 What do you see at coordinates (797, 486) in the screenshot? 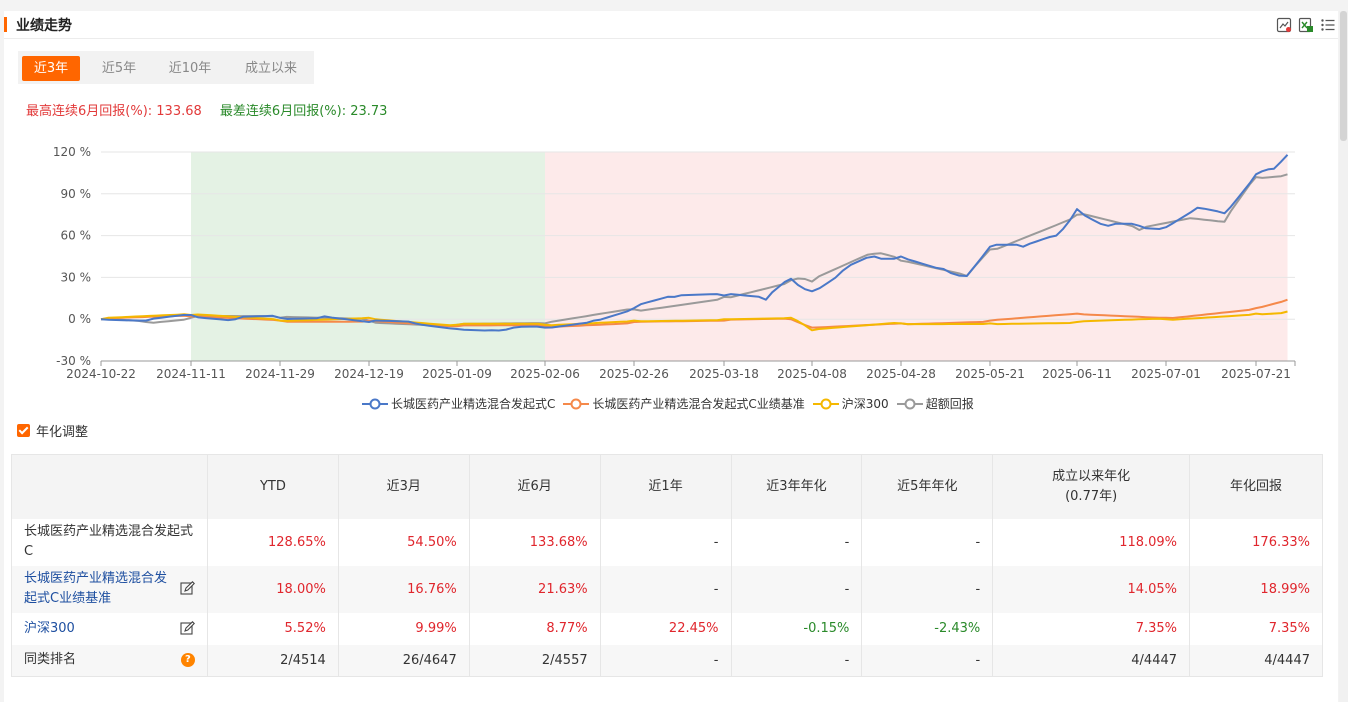
I see `table-header-3y-annualized: 近3年年化` at bounding box center [797, 486].